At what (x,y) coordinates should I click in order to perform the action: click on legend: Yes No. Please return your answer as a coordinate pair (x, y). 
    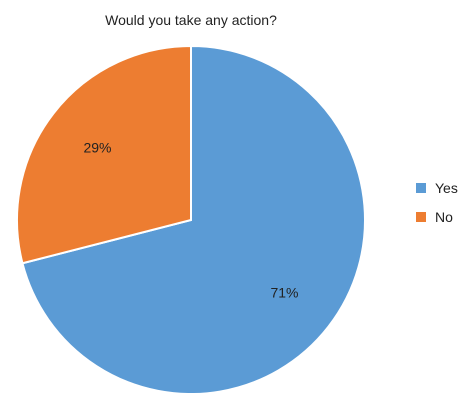
    Looking at the image, I should click on (437, 207).